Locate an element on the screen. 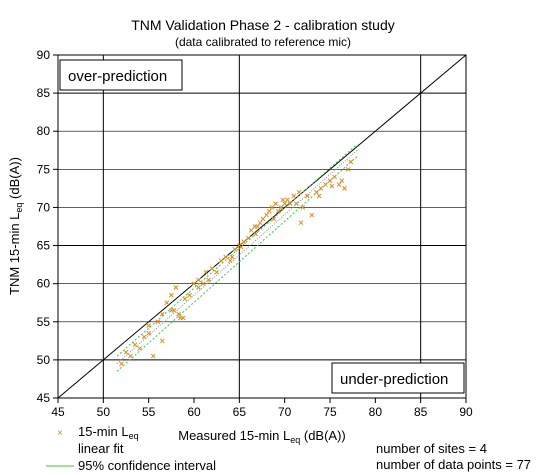  y-tick-label-50: 50 is located at coordinates (44, 360).